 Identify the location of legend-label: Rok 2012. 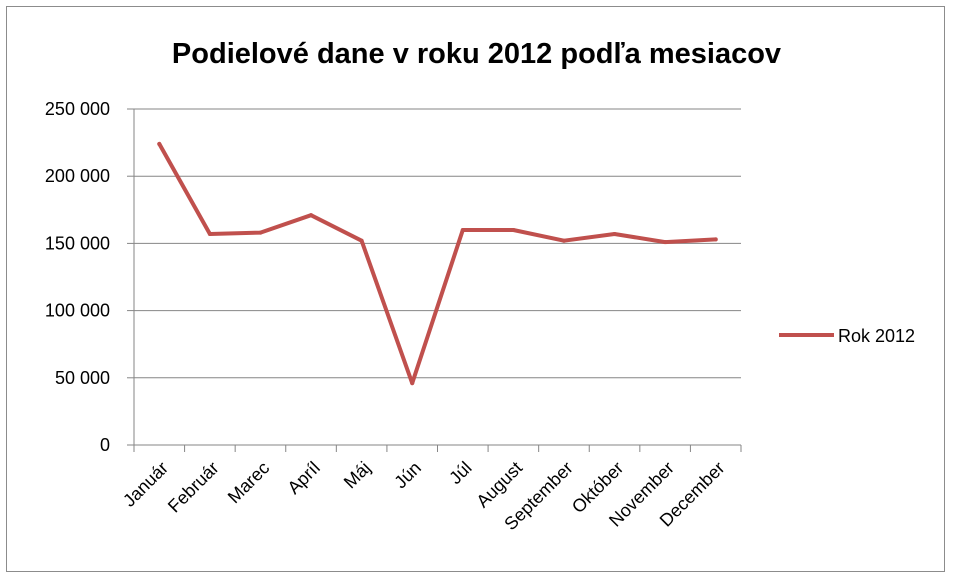
(876, 336).